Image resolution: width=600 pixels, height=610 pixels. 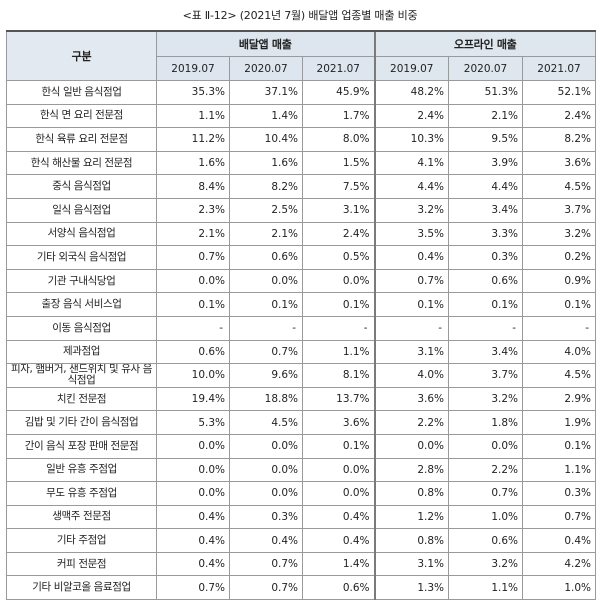 What do you see at coordinates (81, 399) in the screenshot?
I see `row-label: 치킨 전문점` at bounding box center [81, 399].